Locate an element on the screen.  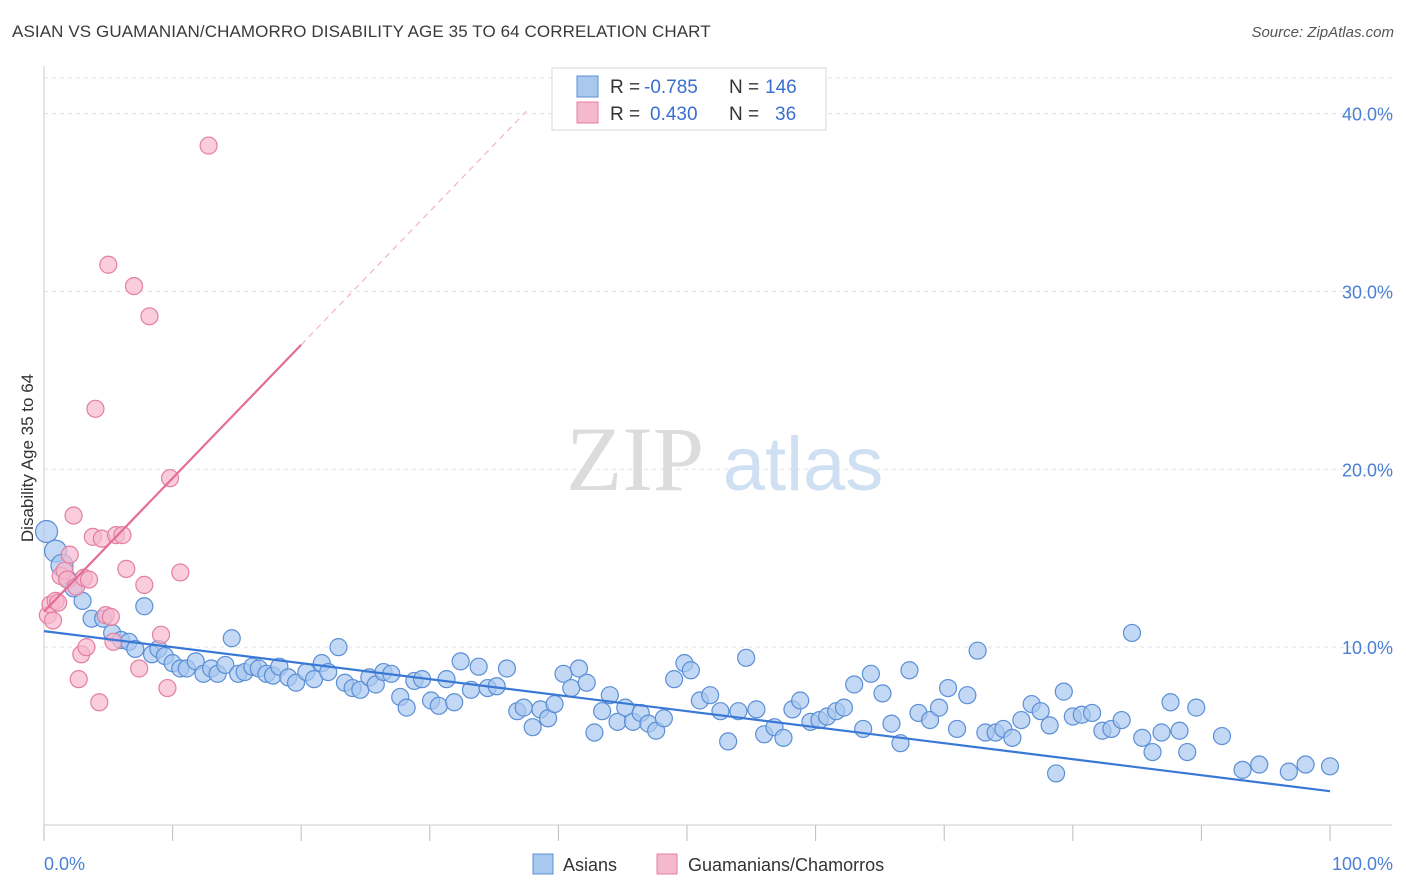
legend-swatch-guamanians is located at coordinates (587, 112).